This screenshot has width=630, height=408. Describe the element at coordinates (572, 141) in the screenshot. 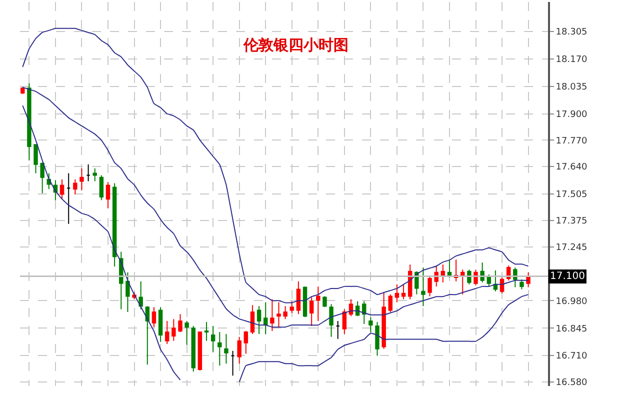

I see `y-tick-label: 17.770` at that location.